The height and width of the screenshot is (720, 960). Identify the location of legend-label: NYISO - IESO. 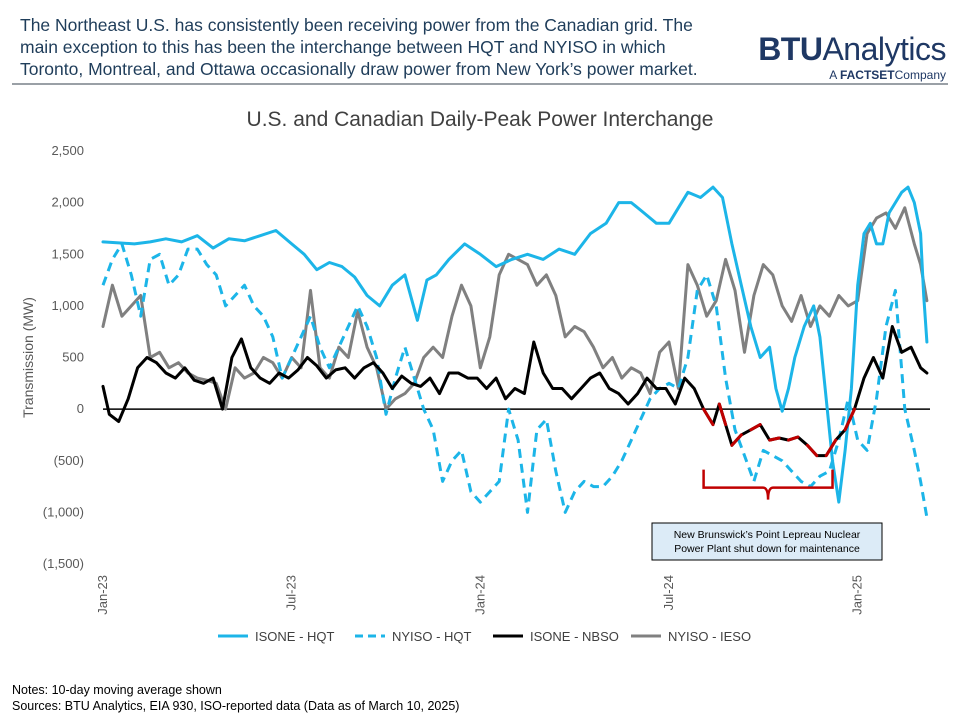
(709, 636).